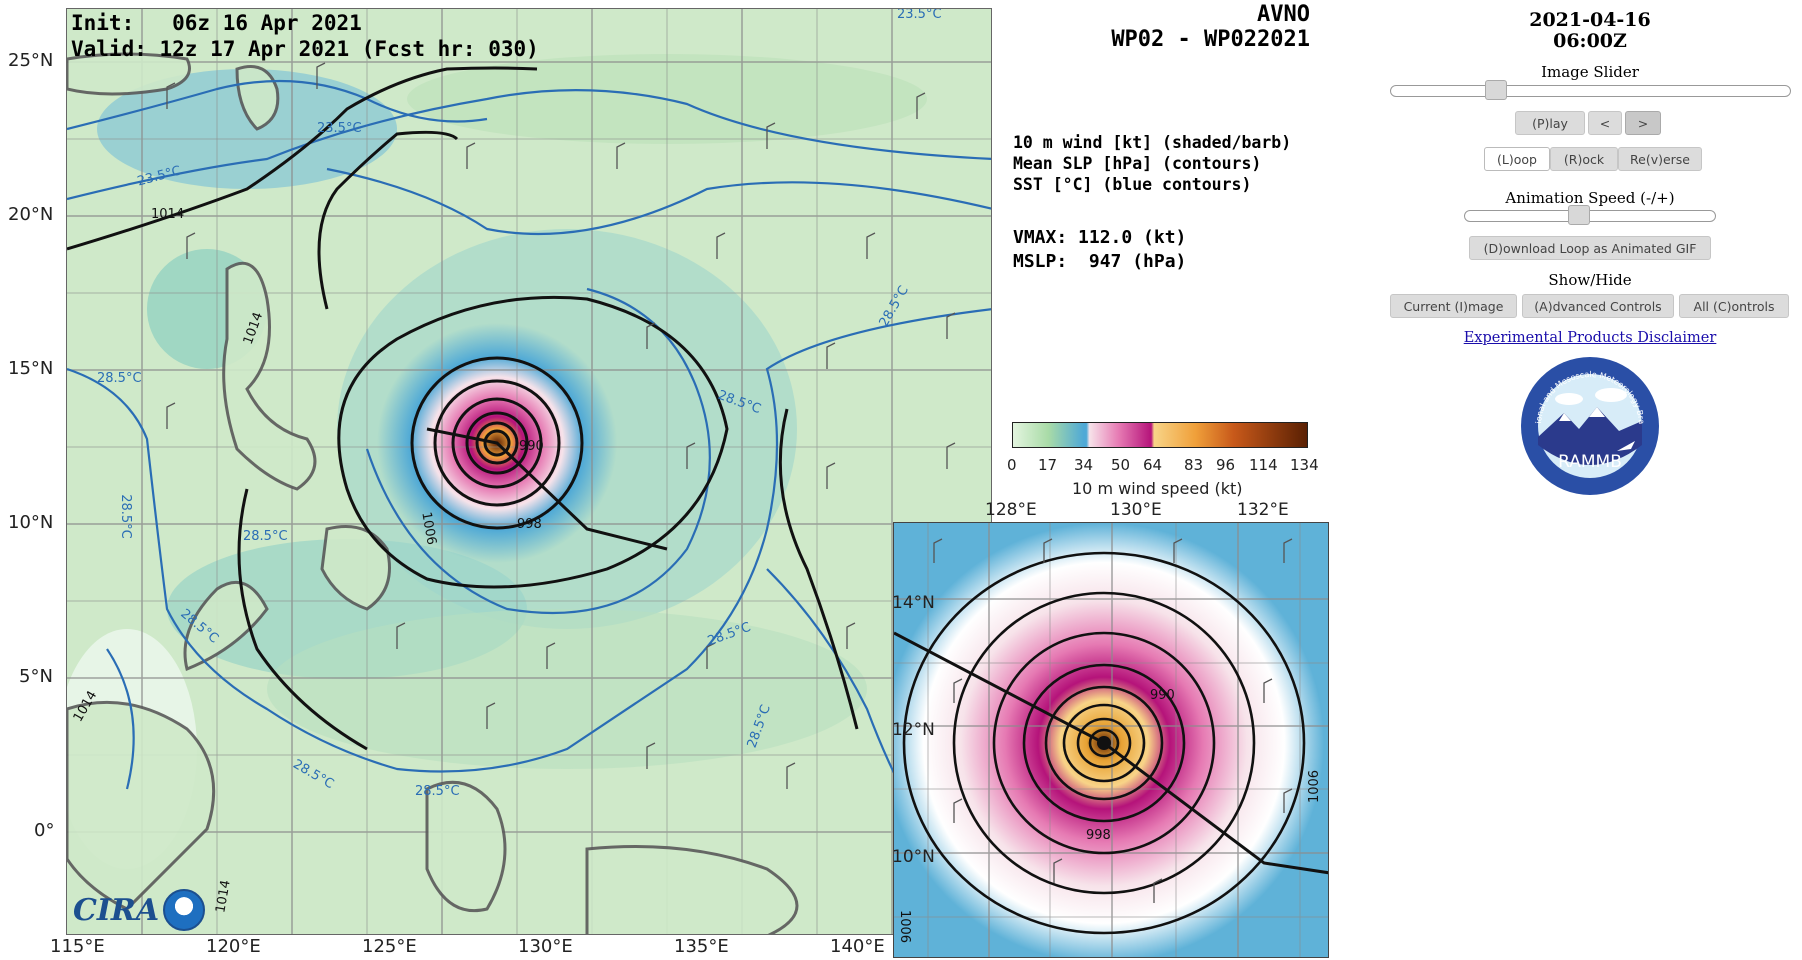 Image resolution: width=1802 pixels, height=960 pixels. Describe the element at coordinates (1550, 123) in the screenshot. I see `play-button: (P)lay` at that location.